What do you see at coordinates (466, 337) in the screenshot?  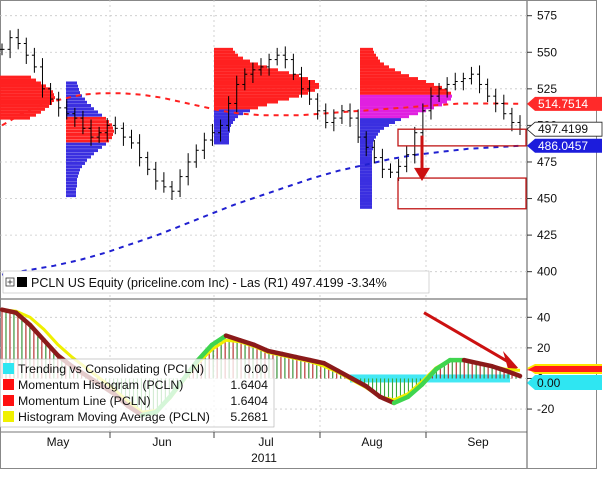 I see `momentum-arrow-shaft` at bounding box center [466, 337].